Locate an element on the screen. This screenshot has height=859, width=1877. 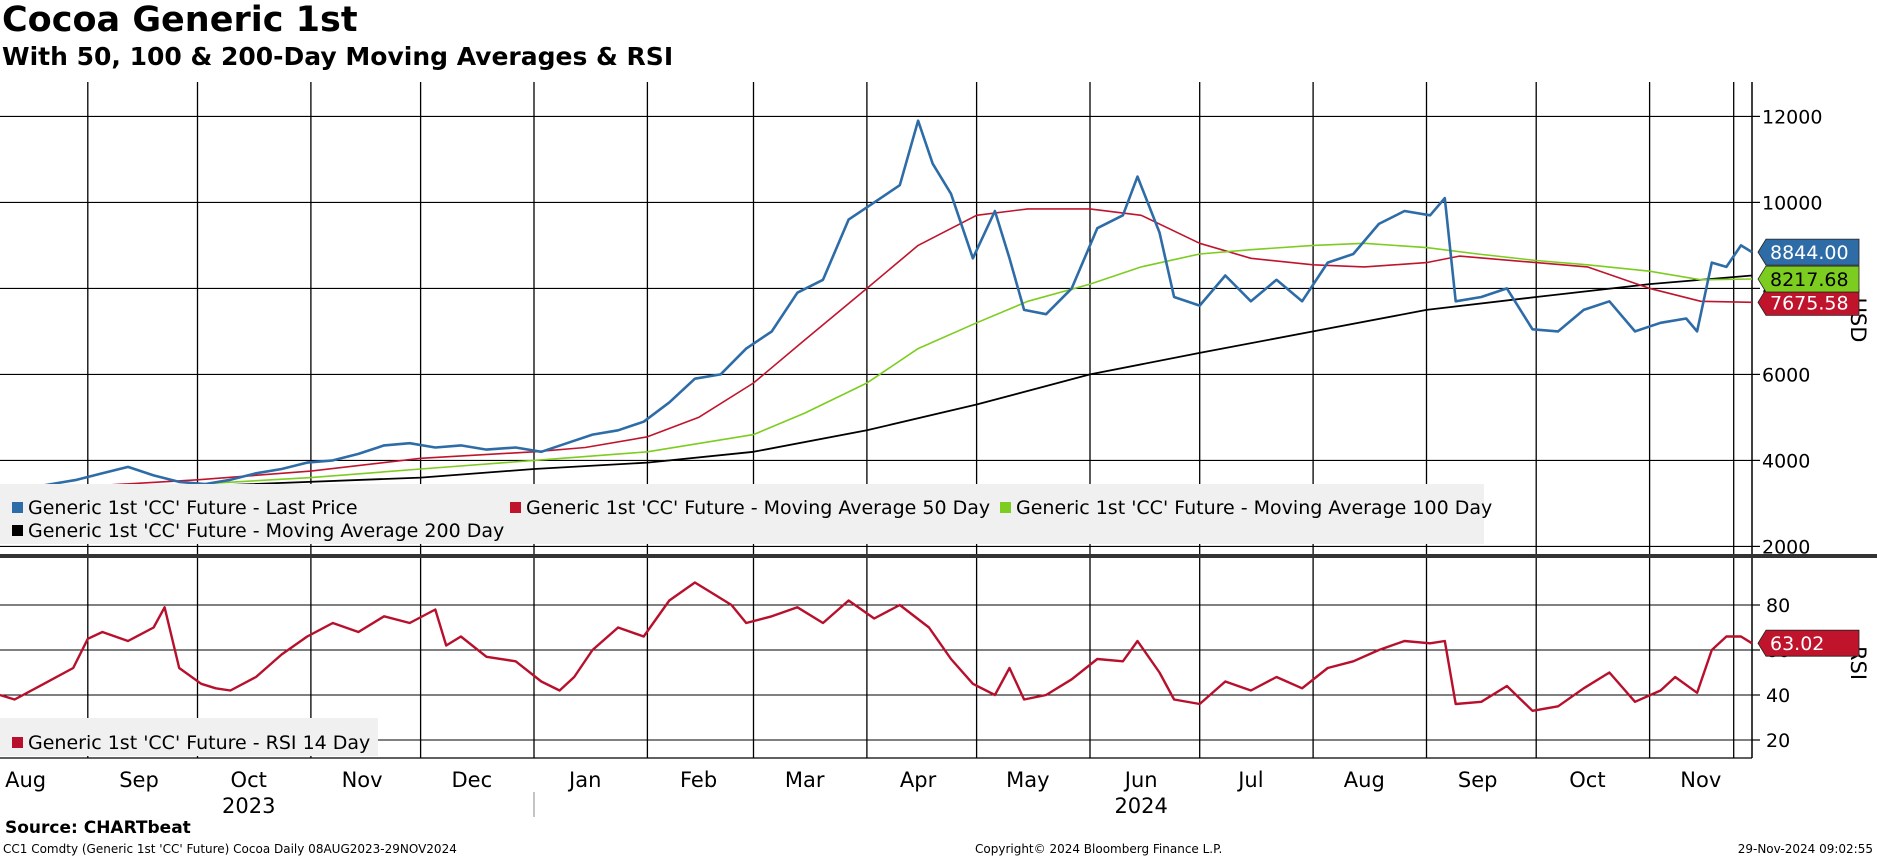
source-label: Source: CHARTbeat is located at coordinates (98, 828).